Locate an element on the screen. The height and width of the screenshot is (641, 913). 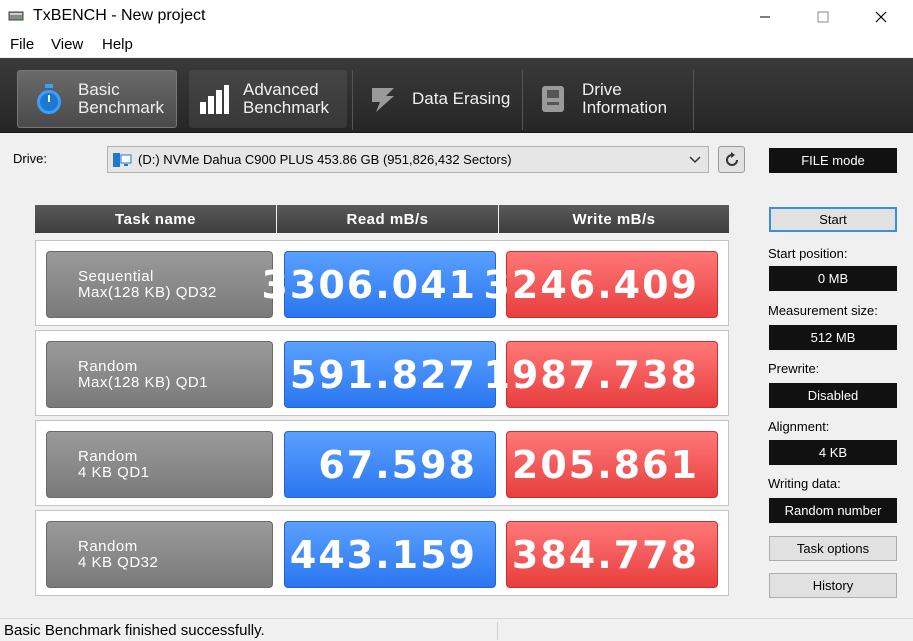
tab-basic-benchmark: Basic Benchmark is located at coordinates (97, 99).